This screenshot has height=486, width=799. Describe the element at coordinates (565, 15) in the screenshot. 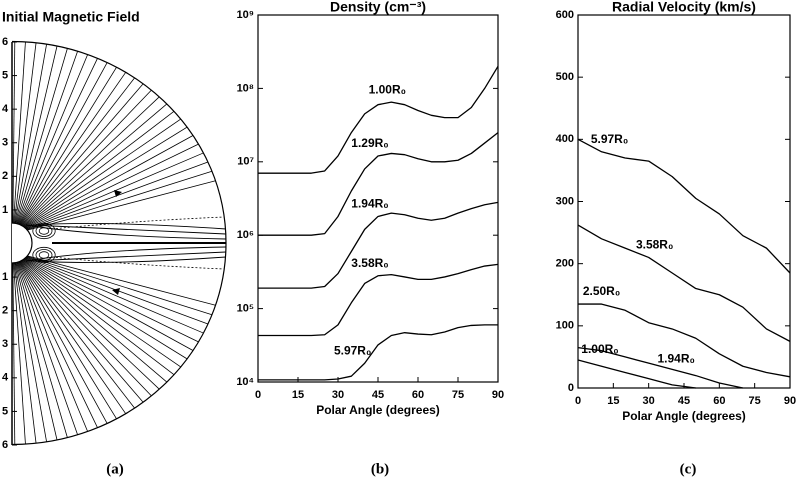

I see `y-tick-label: 600` at that location.